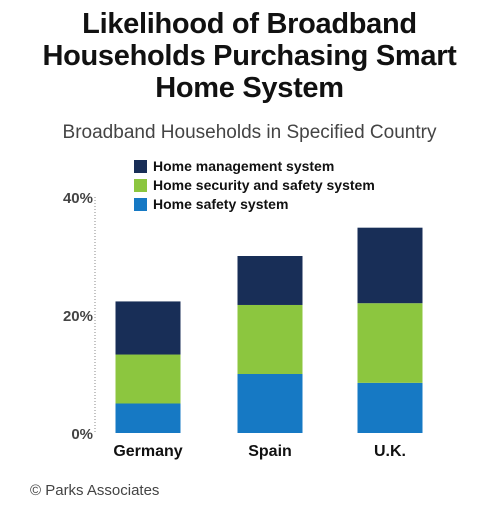  I want to click on y-tick-label: 0%, so click(82, 434).